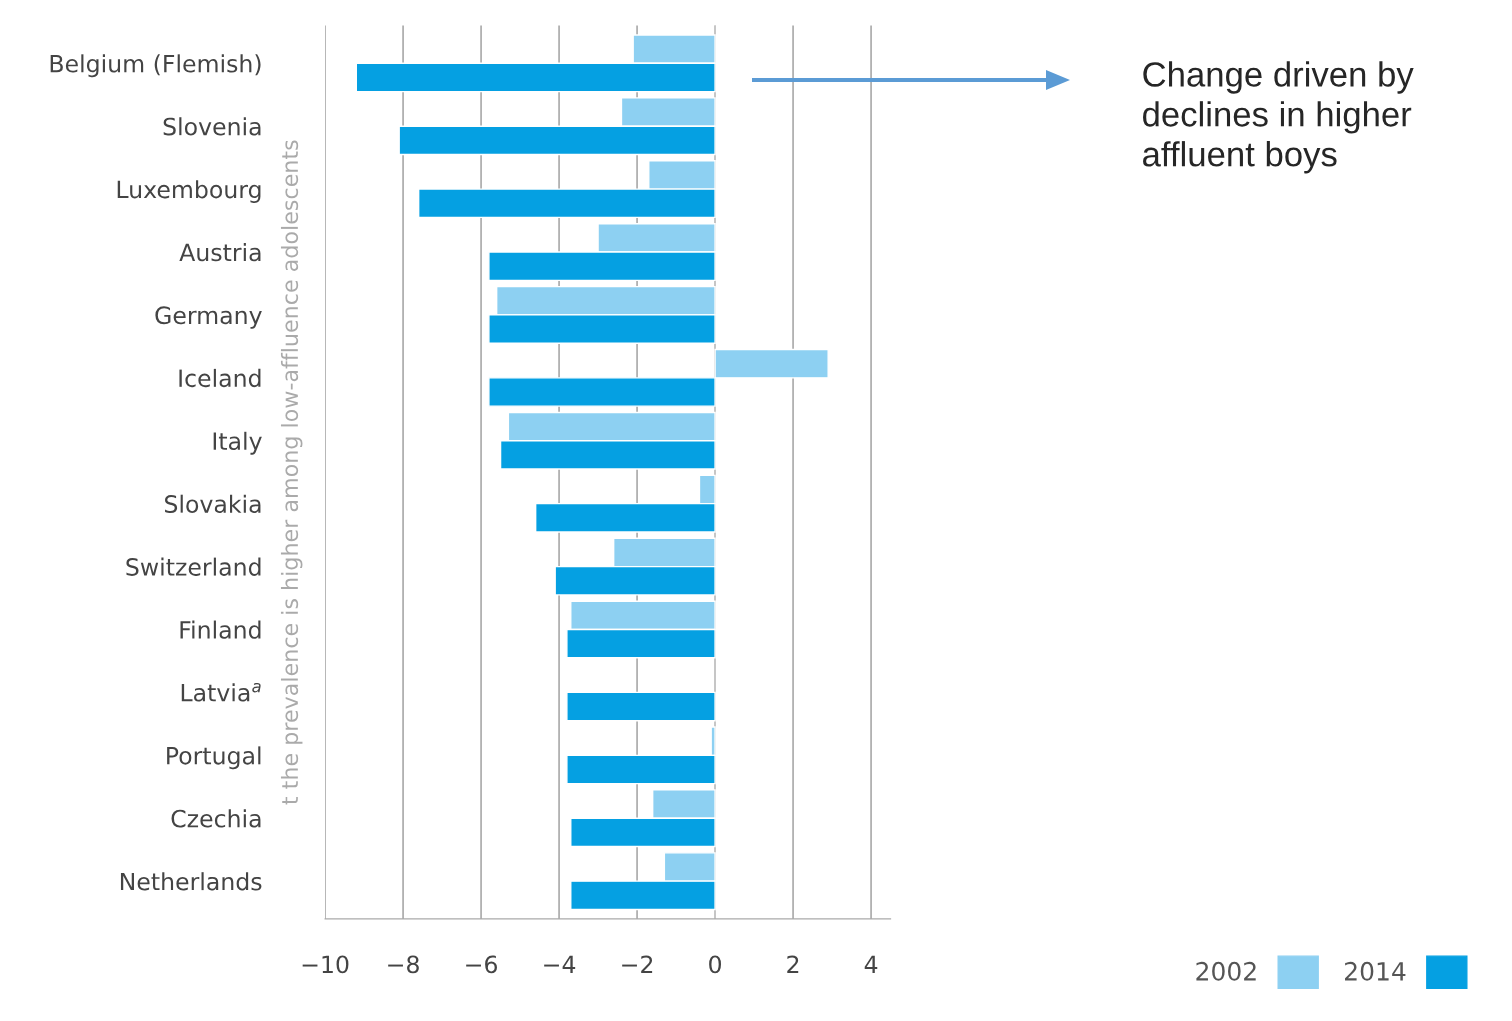 This screenshot has height=1021, width=1512. What do you see at coordinates (155, 66) in the screenshot?
I see `y-tick-label: Belgium (Flemish)` at bounding box center [155, 66].